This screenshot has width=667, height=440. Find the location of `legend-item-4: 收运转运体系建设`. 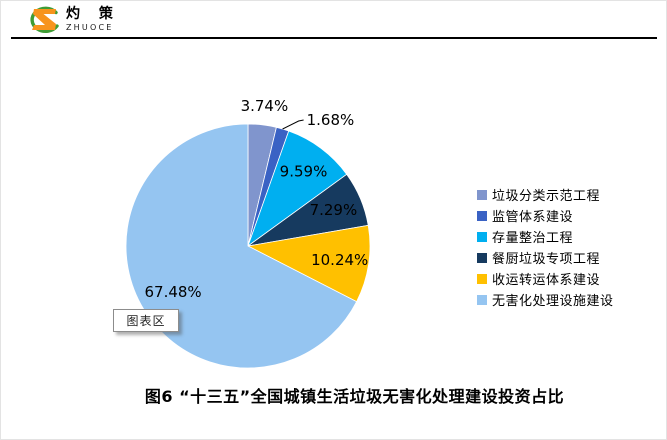

legend-item-4: 收运转运体系建设 is located at coordinates (545, 278).